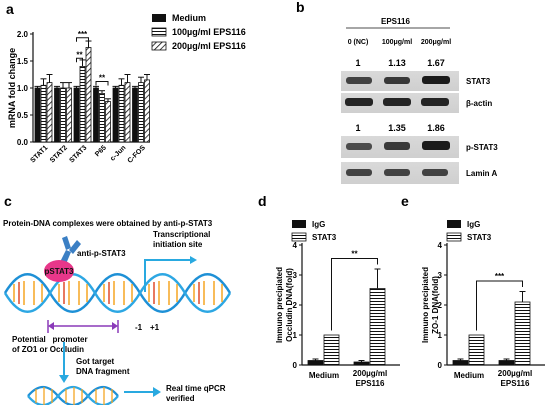 Image resolution: width=553 pixels, height=405 pixels. Describe the element at coordinates (469, 231) in the screenshot. I see `chart-e-legend: IgG STAT3` at that location.